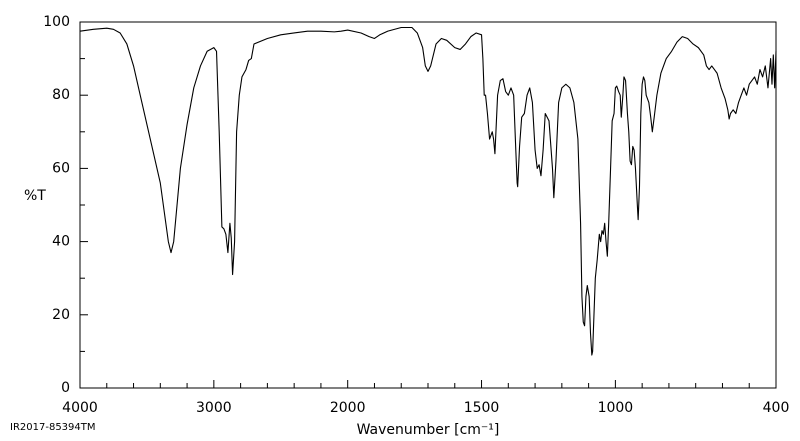 The image size is (800, 441). What do you see at coordinates (35, 196) in the screenshot?
I see `y-axis-label: %T` at bounding box center [35, 196].